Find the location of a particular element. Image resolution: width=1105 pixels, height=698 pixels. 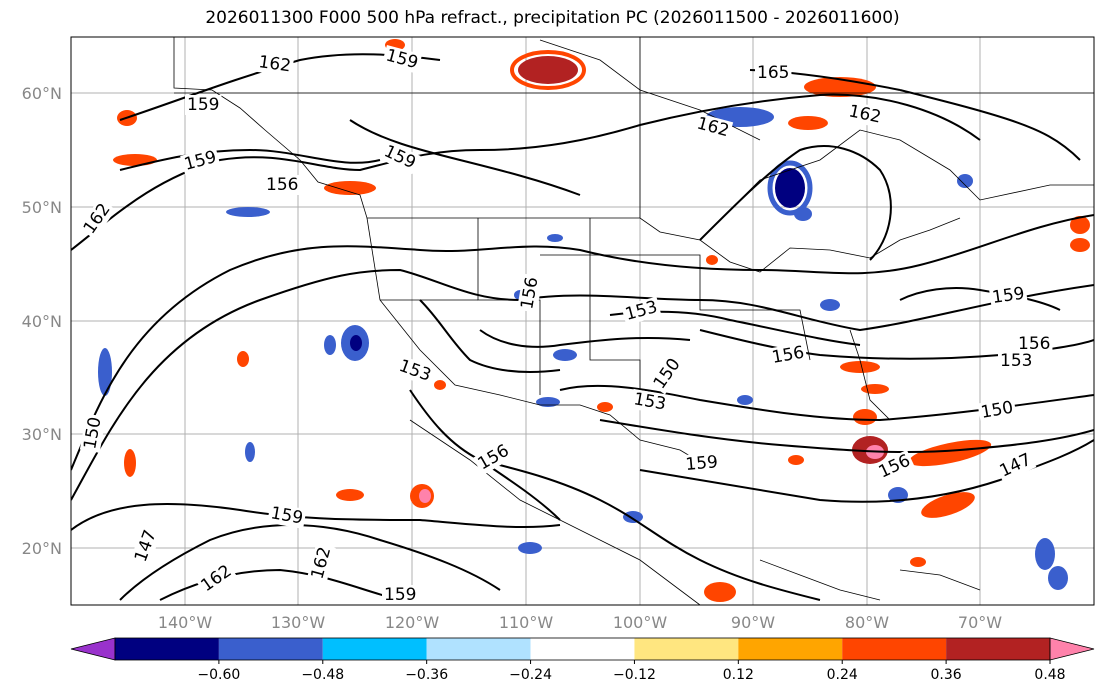

colorbar-tick-label: −0.48 is located at coordinates (322, 675).